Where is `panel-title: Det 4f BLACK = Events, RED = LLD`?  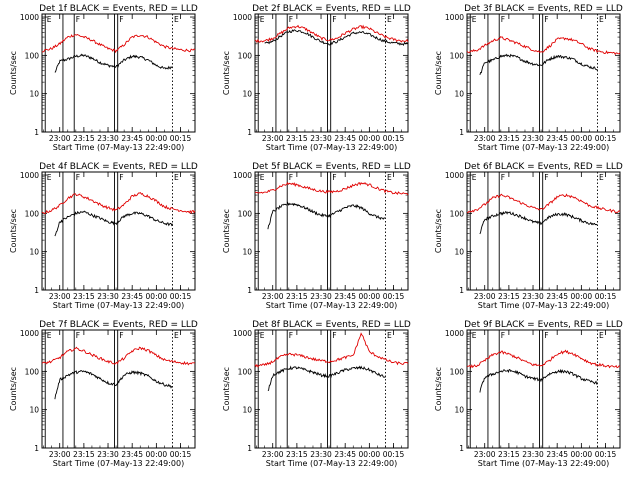
panel-title: Det 4f BLACK = Events, RED = LLD is located at coordinates (118, 167).